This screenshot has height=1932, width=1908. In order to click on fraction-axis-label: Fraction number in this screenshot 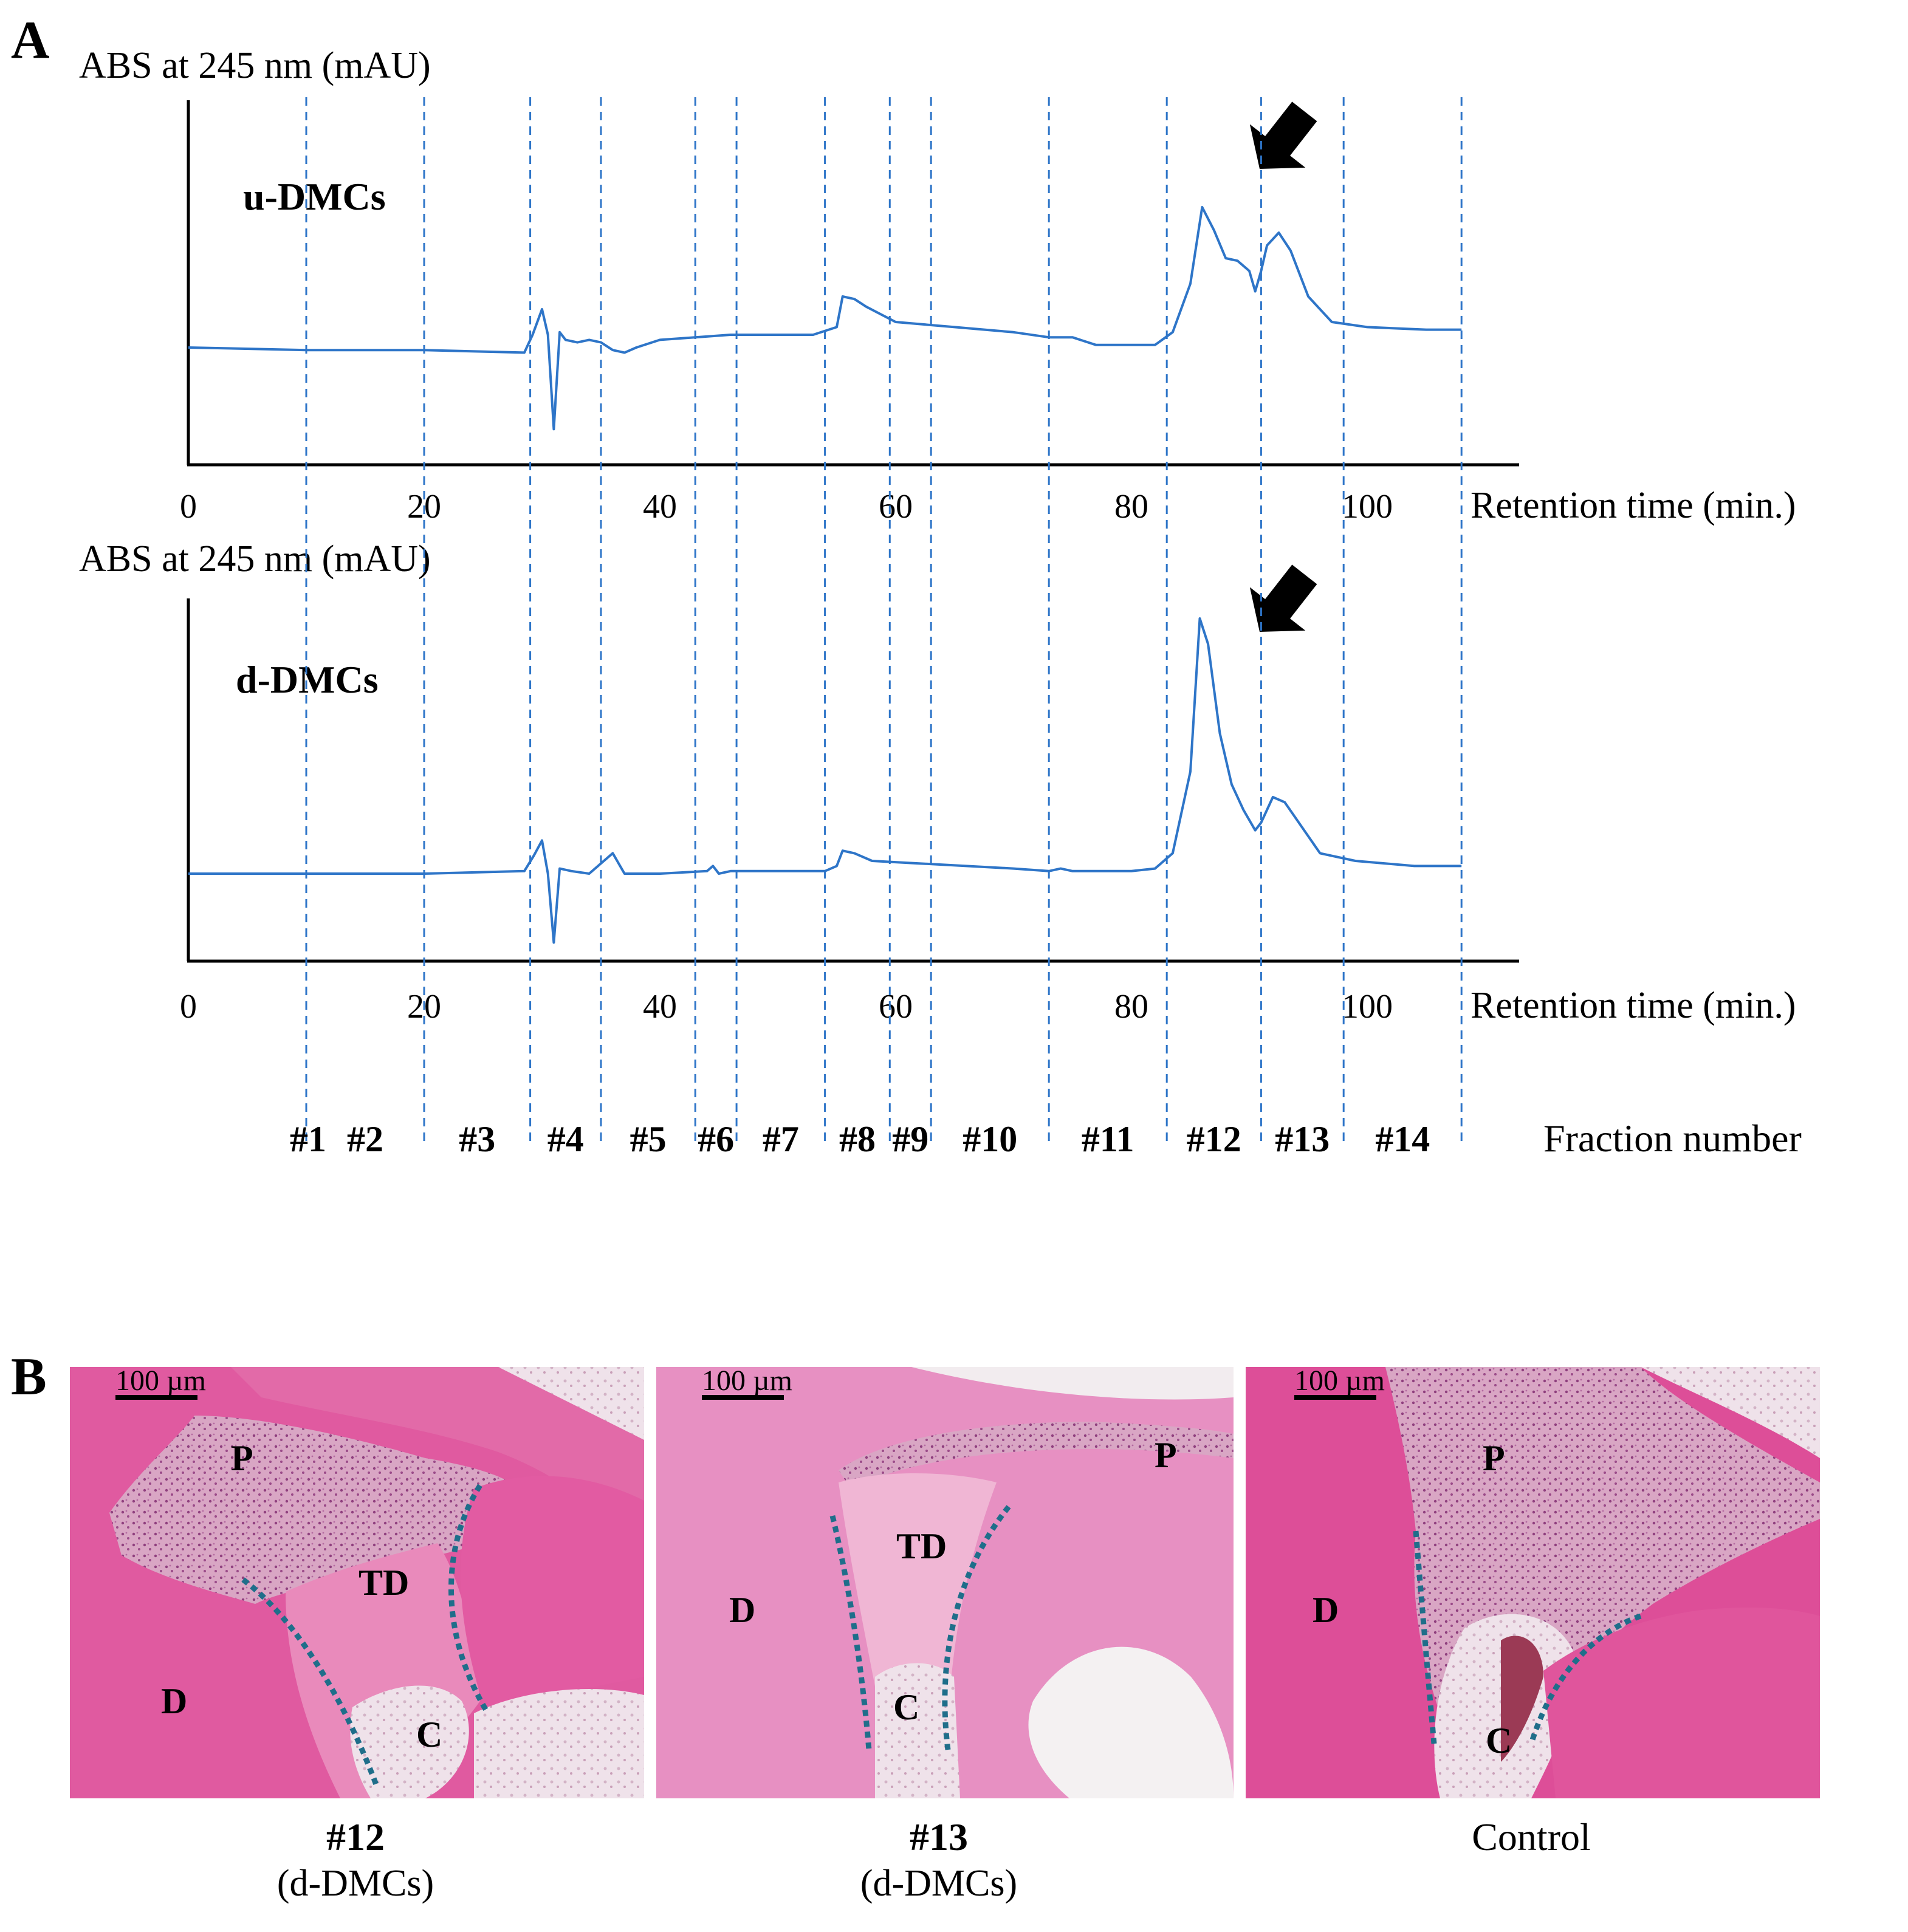, I will do `click(1672, 1138)`.